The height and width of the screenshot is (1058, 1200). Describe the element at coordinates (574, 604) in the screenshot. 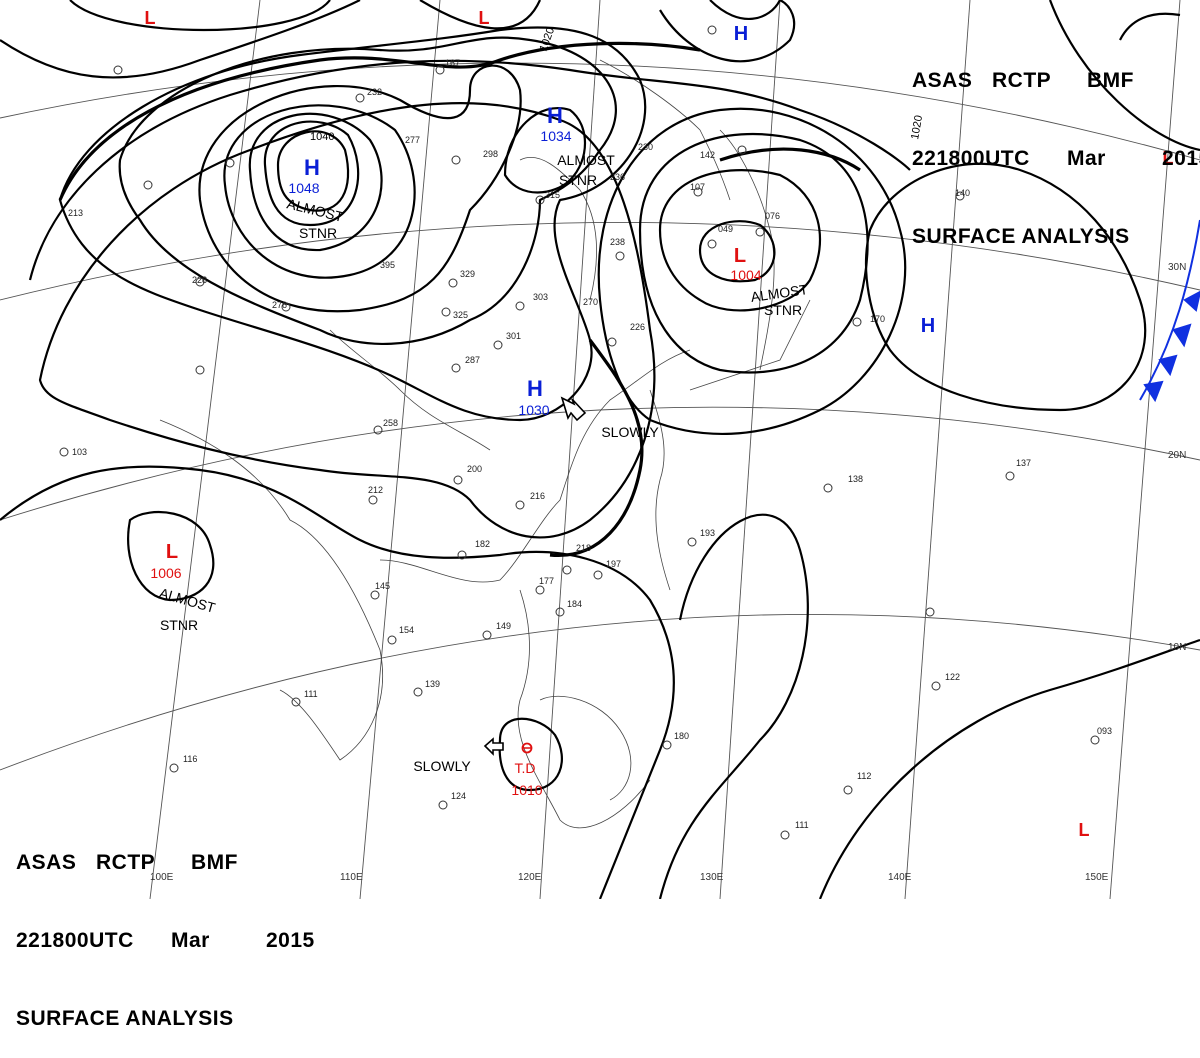

I see `station-value: 184` at that location.